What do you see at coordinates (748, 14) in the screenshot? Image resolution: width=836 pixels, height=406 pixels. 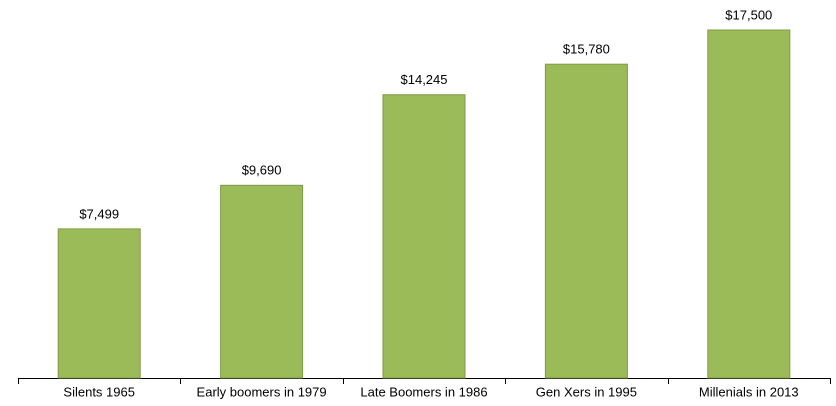 I see `data-label: $17,500` at bounding box center [748, 14].